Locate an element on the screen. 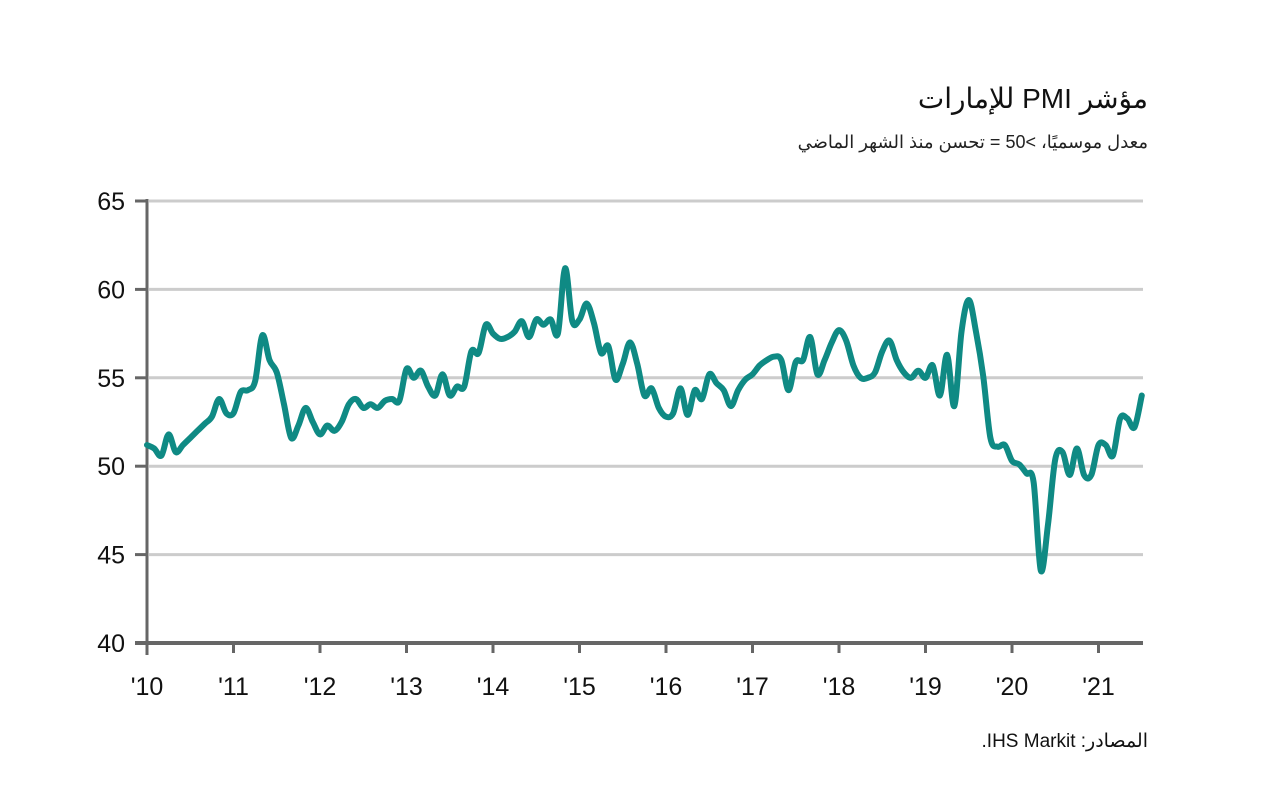 The width and height of the screenshot is (1280, 809). x-tick-label: '21 is located at coordinates (1098, 687).